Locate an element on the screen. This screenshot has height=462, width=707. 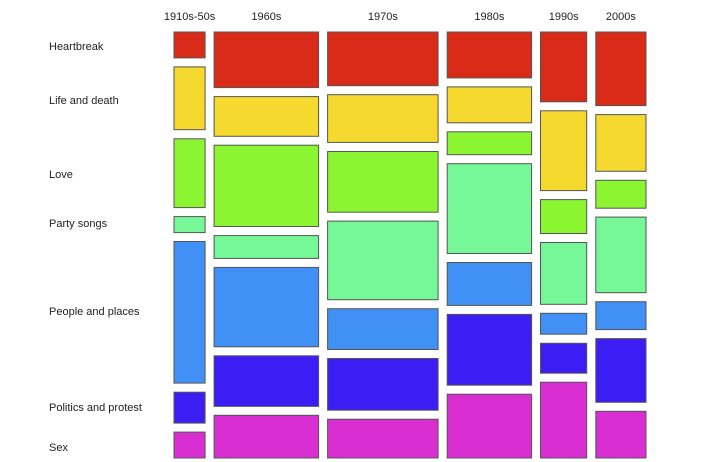
column-label: 1960s is located at coordinates (266, 17).